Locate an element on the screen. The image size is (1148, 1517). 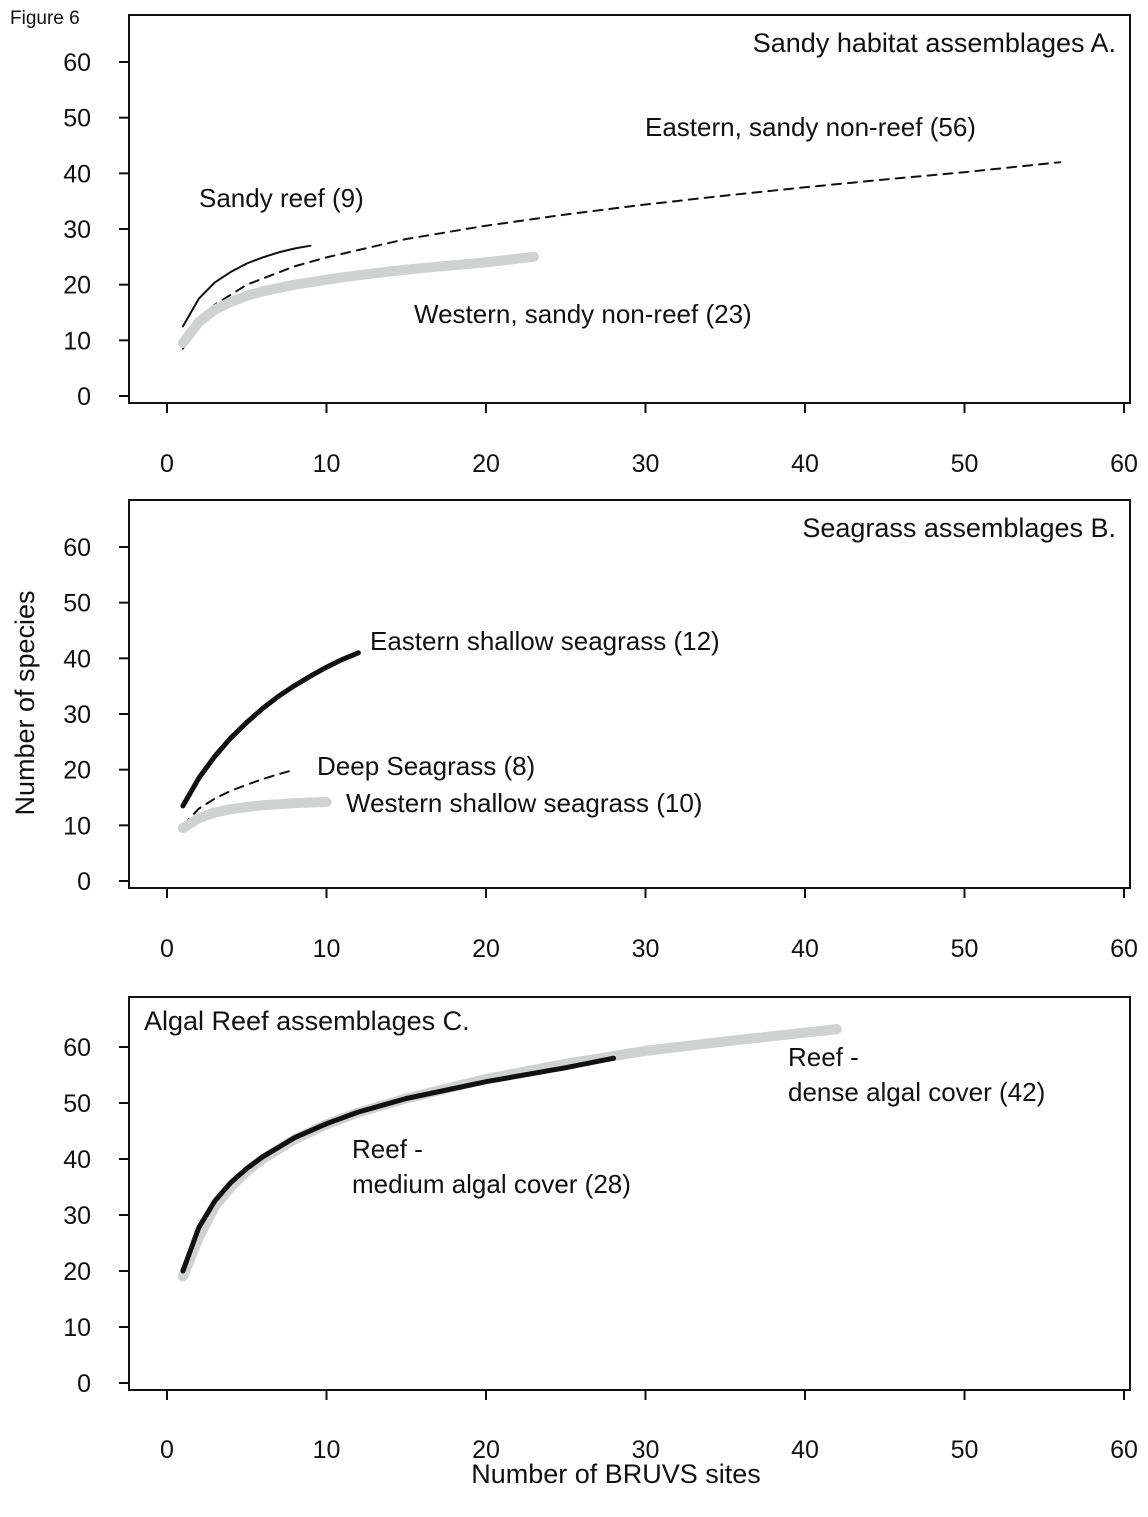
x-axis-title: Number of BRUVS sites is located at coordinates (616, 1474).